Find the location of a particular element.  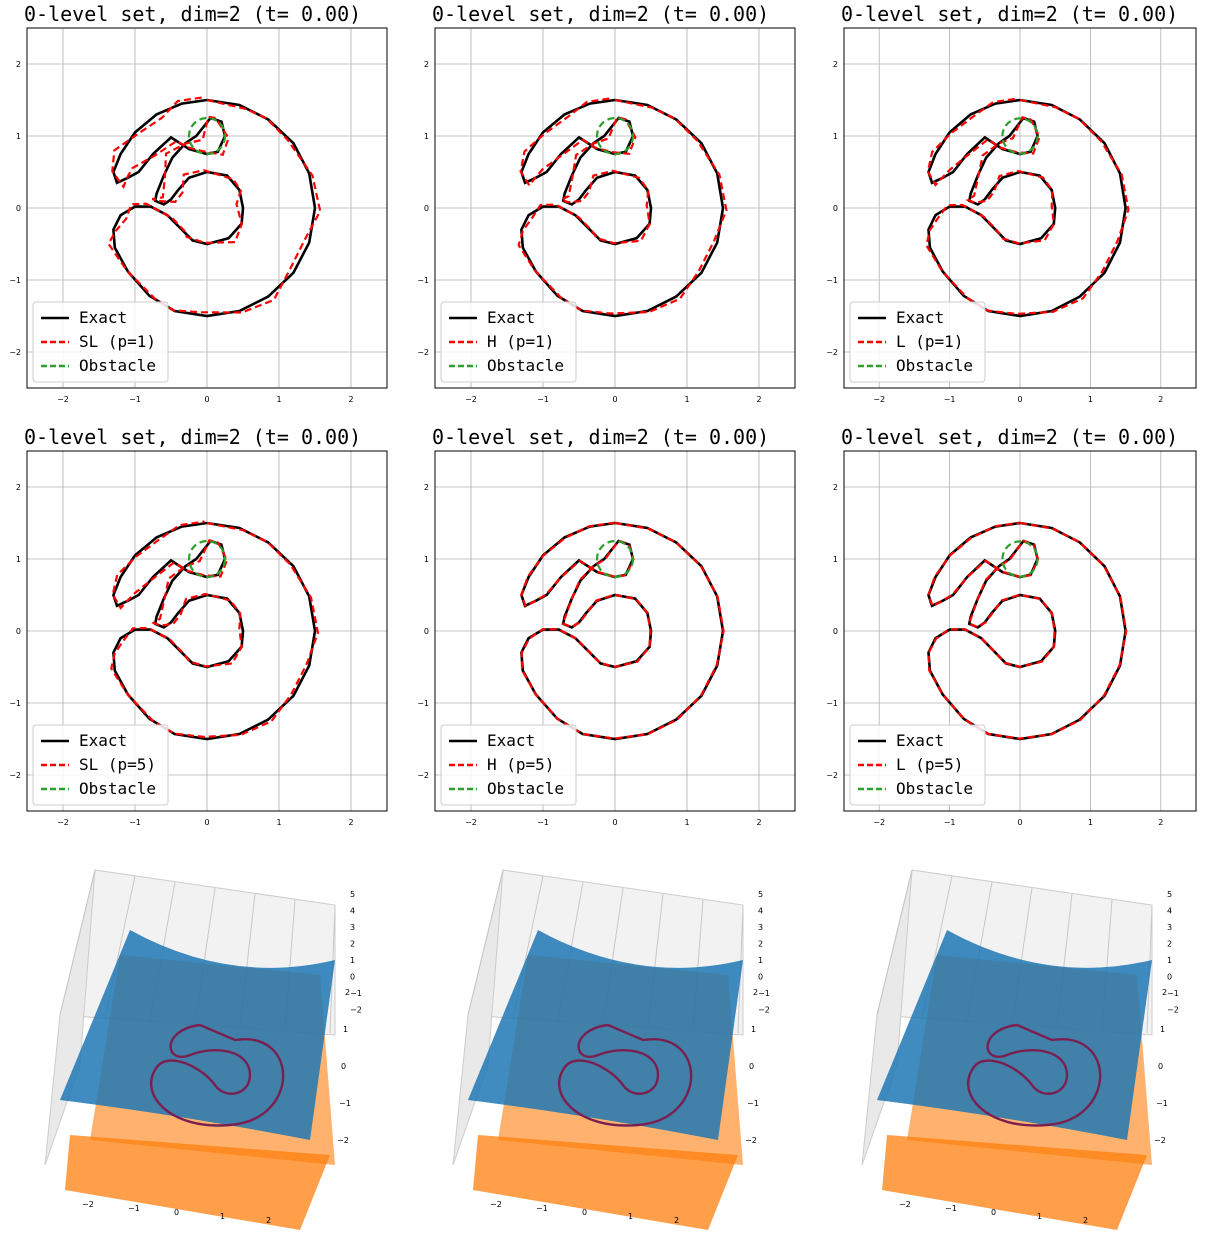

level-set-axes: −2 −2 −1 −1 0 0 1 1 2 2 Exact L (p=1) Obstacle is located at coordinates (1011, 215).